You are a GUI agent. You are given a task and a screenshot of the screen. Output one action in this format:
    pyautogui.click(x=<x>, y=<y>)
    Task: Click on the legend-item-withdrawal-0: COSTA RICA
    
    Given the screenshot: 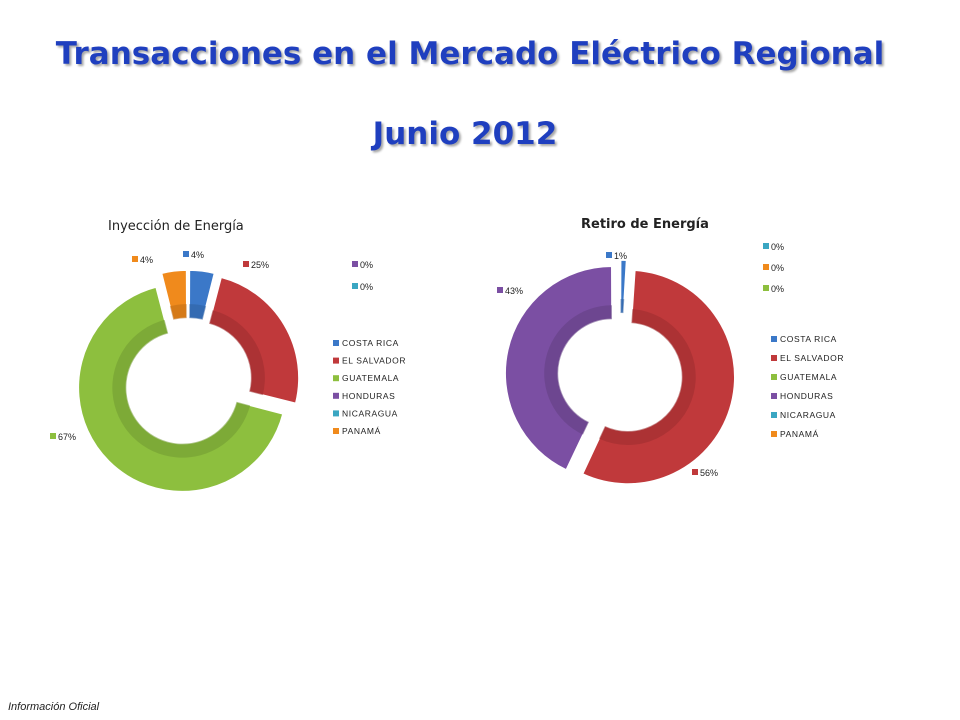 What is the action you would take?
    pyautogui.click(x=808, y=339)
    